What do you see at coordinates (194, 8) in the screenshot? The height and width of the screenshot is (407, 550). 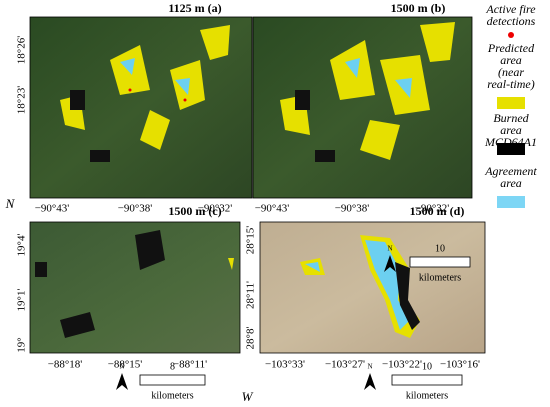 I see `panel-title: 1125 m (a)` at bounding box center [194, 8].